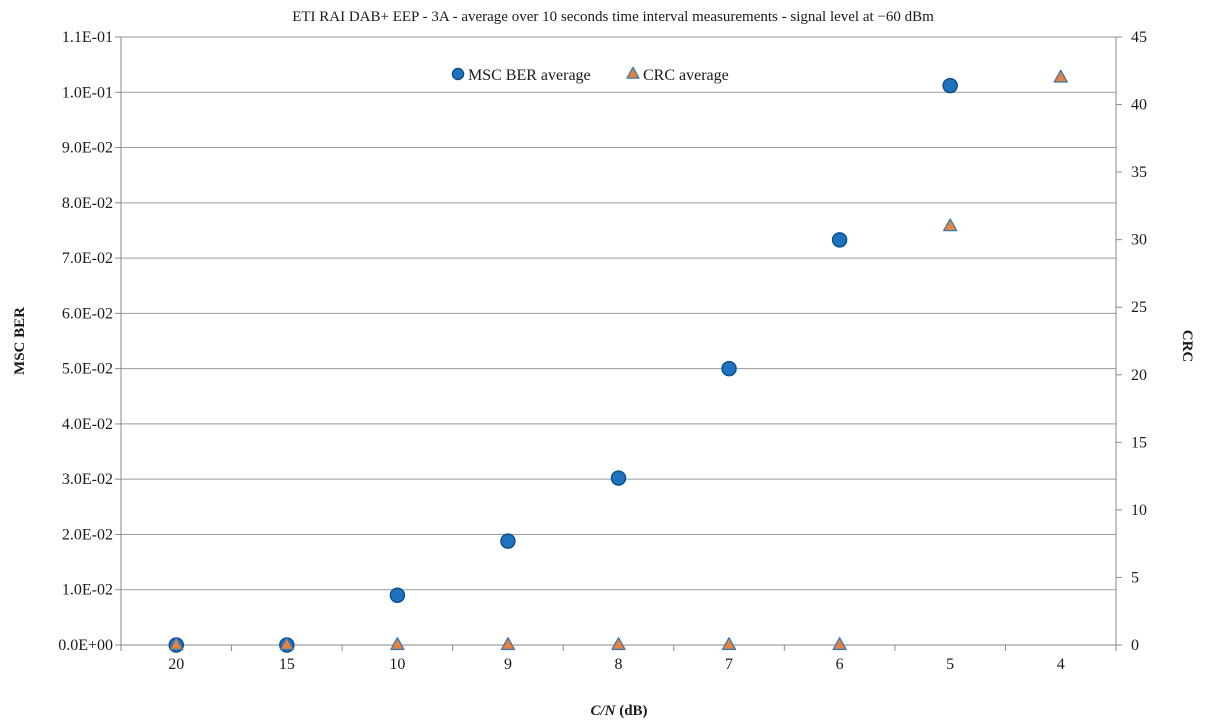 This screenshot has width=1206, height=722. What do you see at coordinates (87, 258) in the screenshot?
I see `y-tick-label: 7.0E-02` at bounding box center [87, 258].